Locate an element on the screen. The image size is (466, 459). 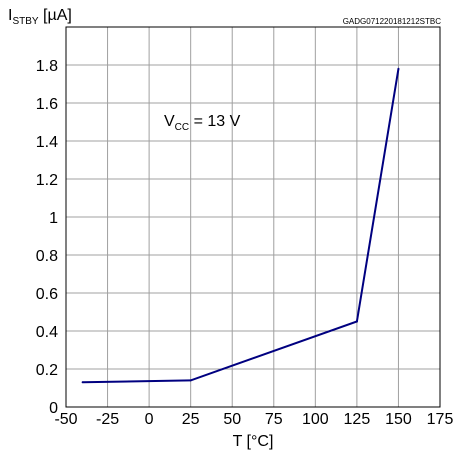
annotation-sub: CC is located at coordinates (182, 127).